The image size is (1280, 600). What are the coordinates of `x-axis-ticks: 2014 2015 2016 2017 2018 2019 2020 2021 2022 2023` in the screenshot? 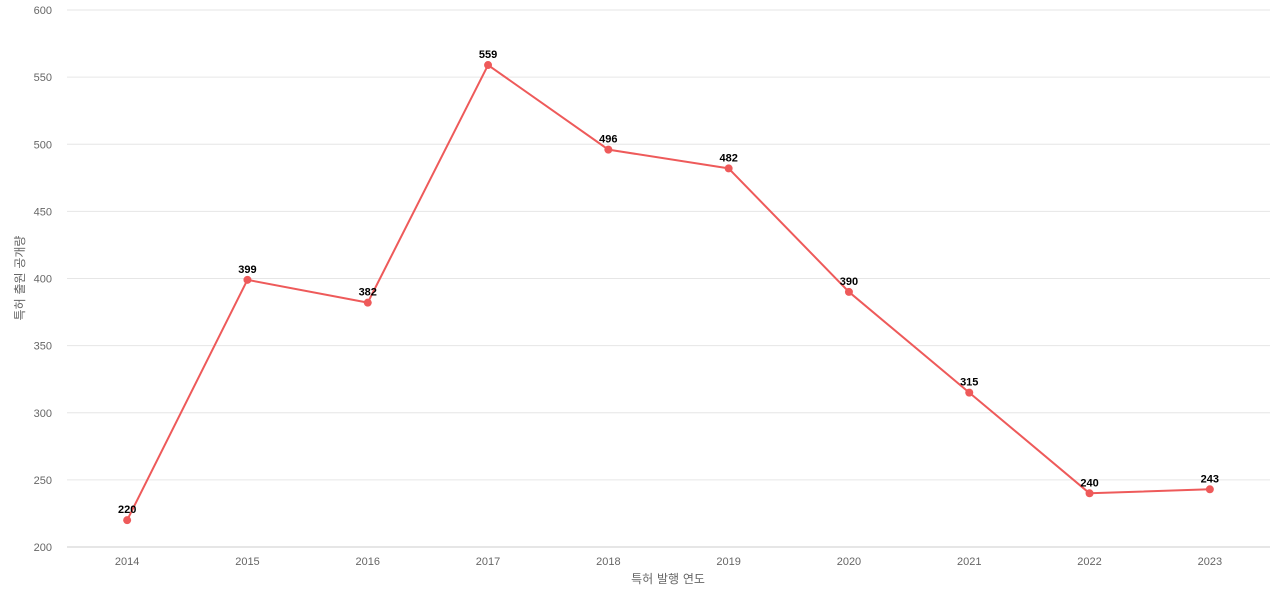 It's located at (668, 562).